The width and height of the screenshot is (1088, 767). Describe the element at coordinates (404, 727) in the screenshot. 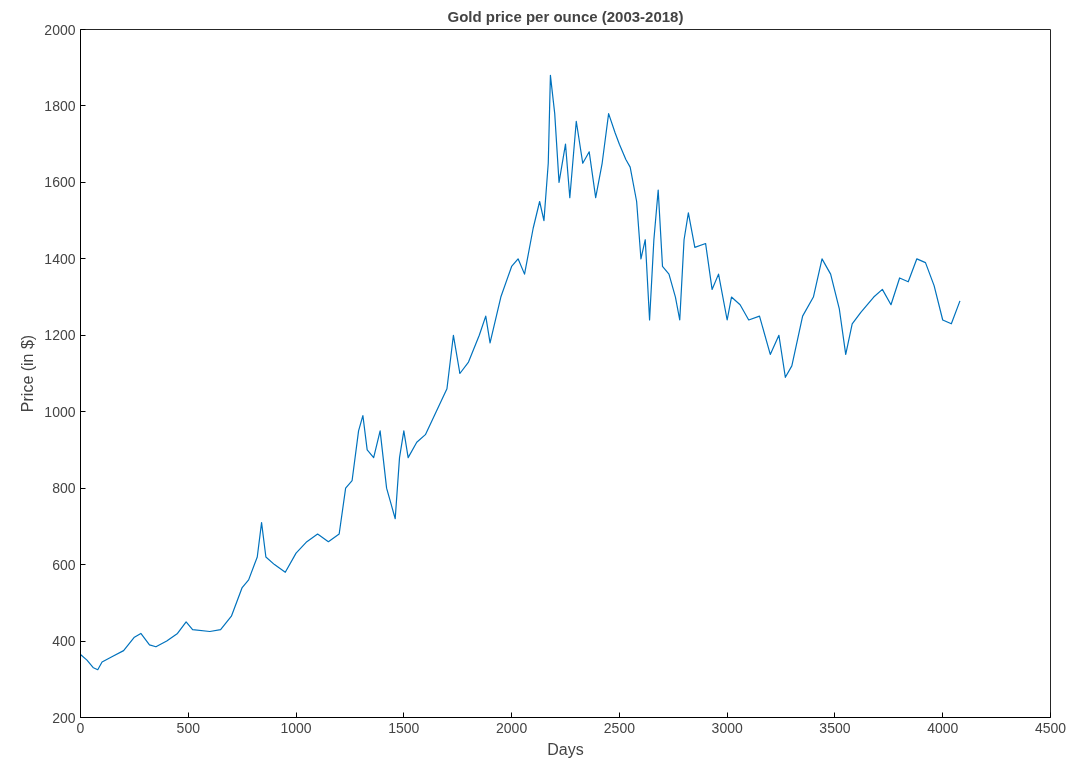

I see `x-tick-label: 1500` at that location.